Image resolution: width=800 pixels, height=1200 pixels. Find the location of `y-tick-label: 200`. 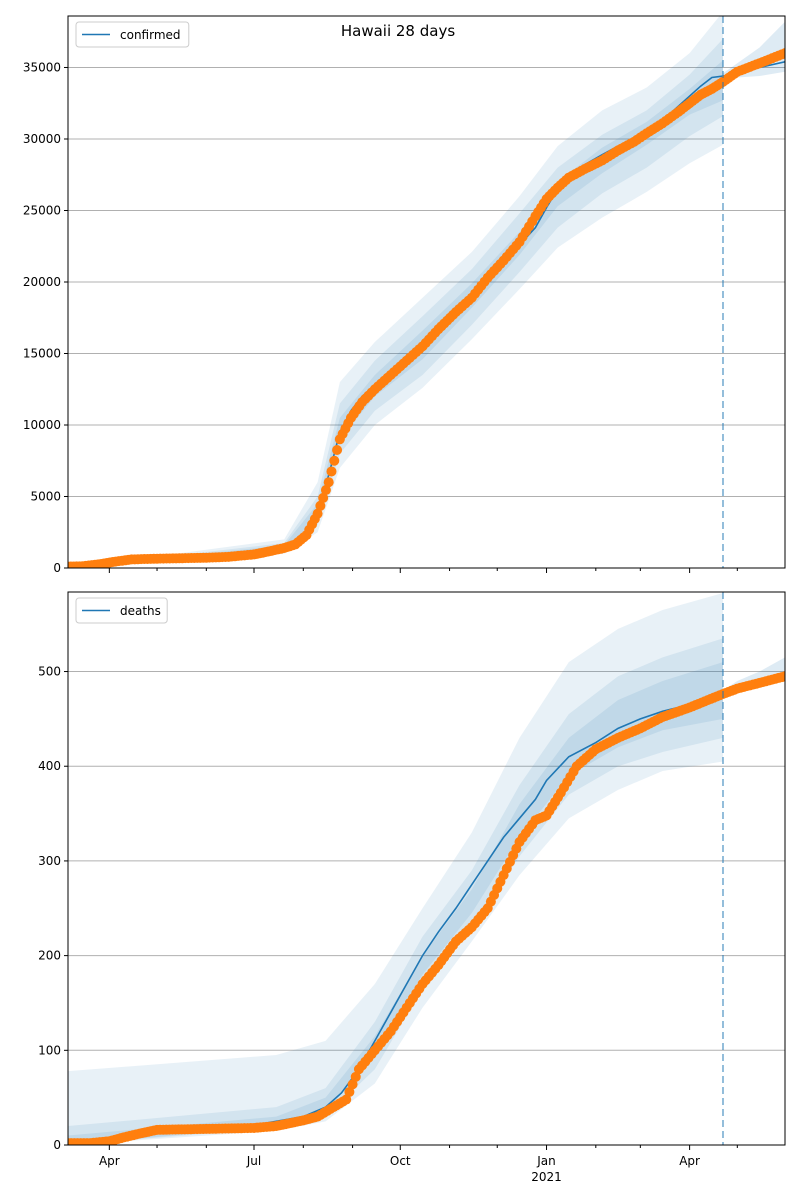

y-tick-label: 200 is located at coordinates (49, 956).